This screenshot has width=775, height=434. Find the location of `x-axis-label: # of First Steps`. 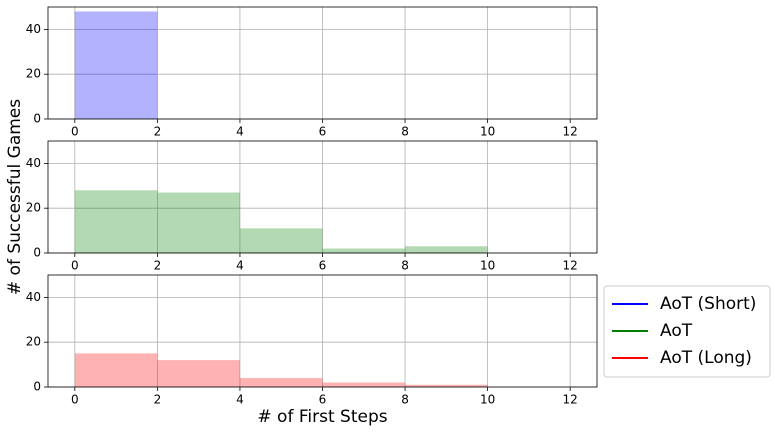

x-axis-label: # of First Steps is located at coordinates (322, 417).